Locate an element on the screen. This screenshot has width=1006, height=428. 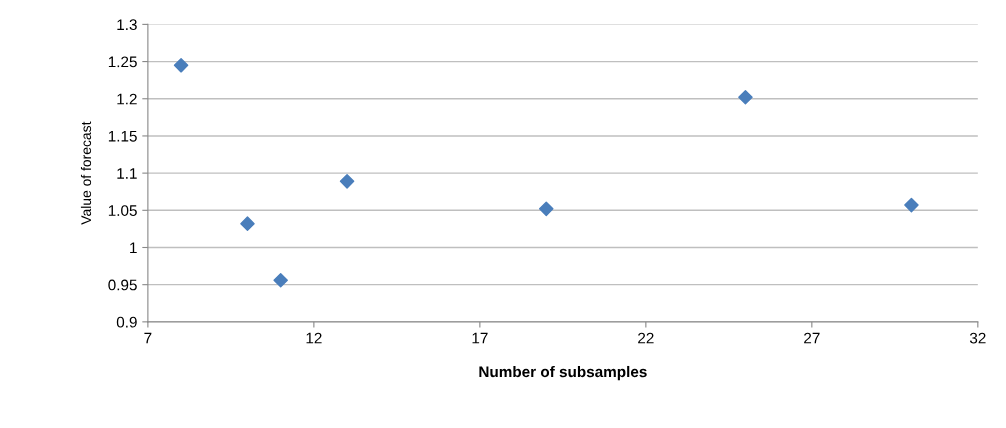
y-tick-label: 1 is located at coordinates (133, 248).